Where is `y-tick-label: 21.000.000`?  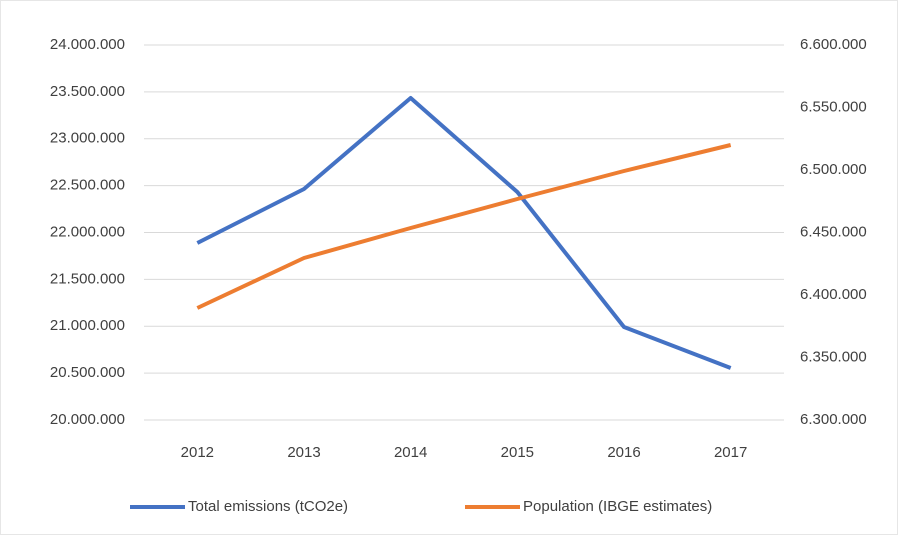 y-tick-label: 21.000.000 is located at coordinates (87, 325).